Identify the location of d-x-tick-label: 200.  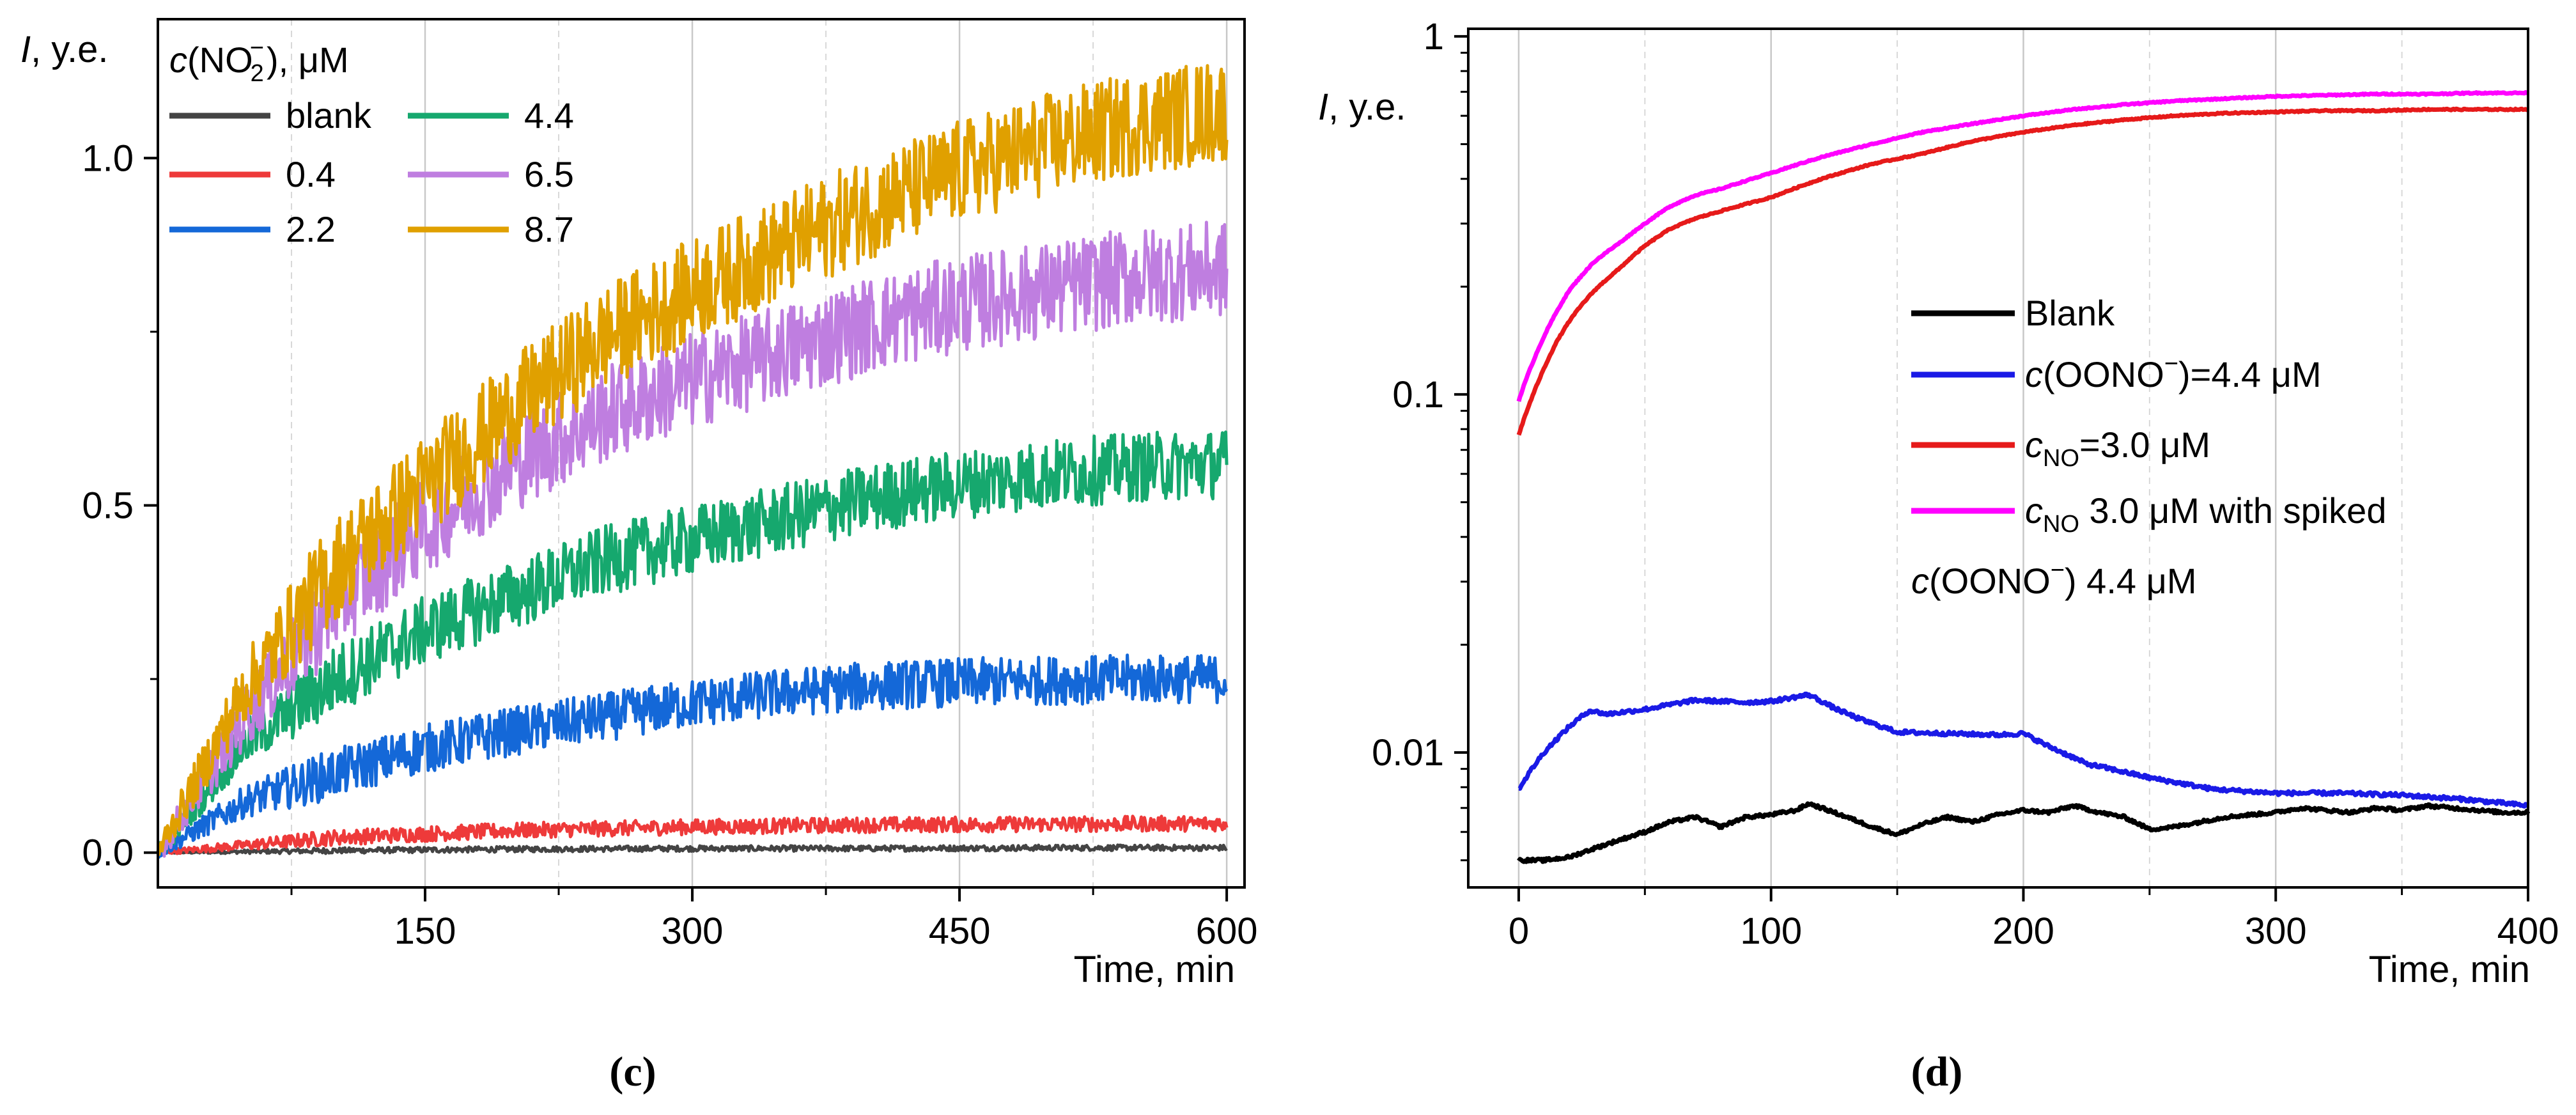
(2023, 931).